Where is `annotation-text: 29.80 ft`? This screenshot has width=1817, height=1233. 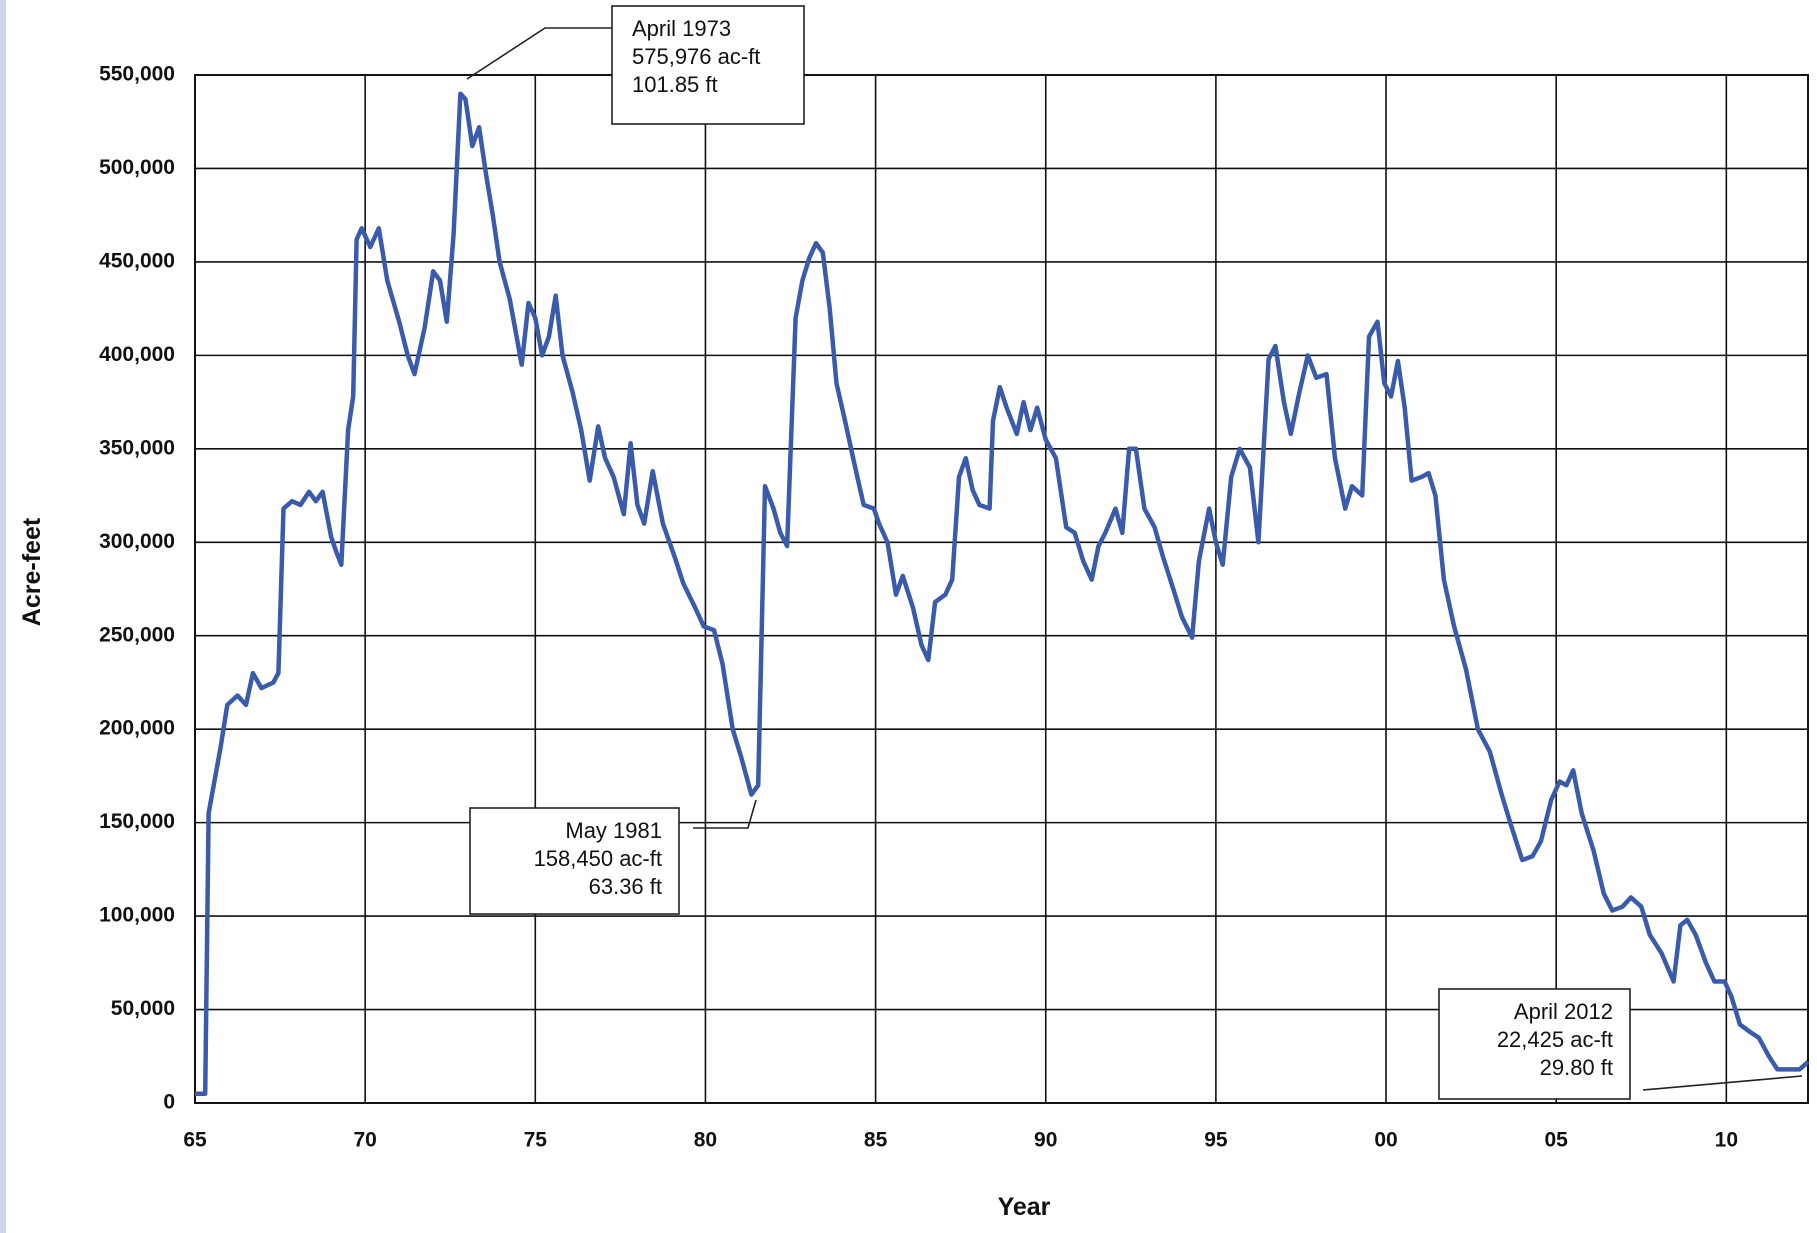
annotation-text: 29.80 ft is located at coordinates (1576, 1067).